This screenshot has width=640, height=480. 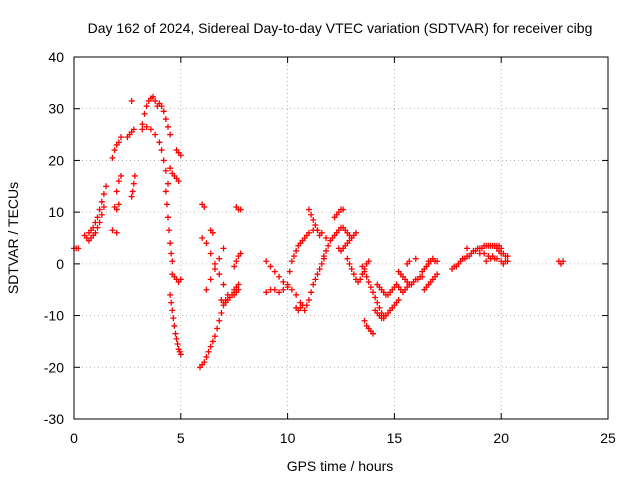 What do you see at coordinates (130, 133) in the screenshot?
I see `series-segment-h` at bounding box center [130, 133].